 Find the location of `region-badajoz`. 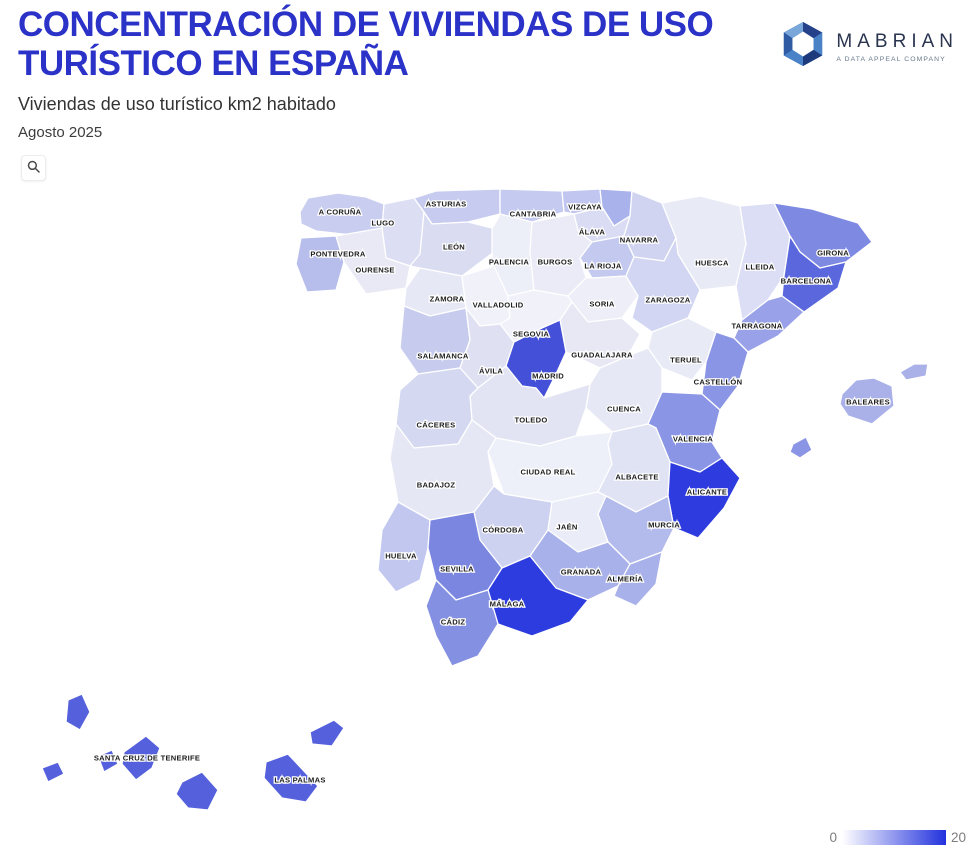

region-badajoz is located at coordinates (443, 470).